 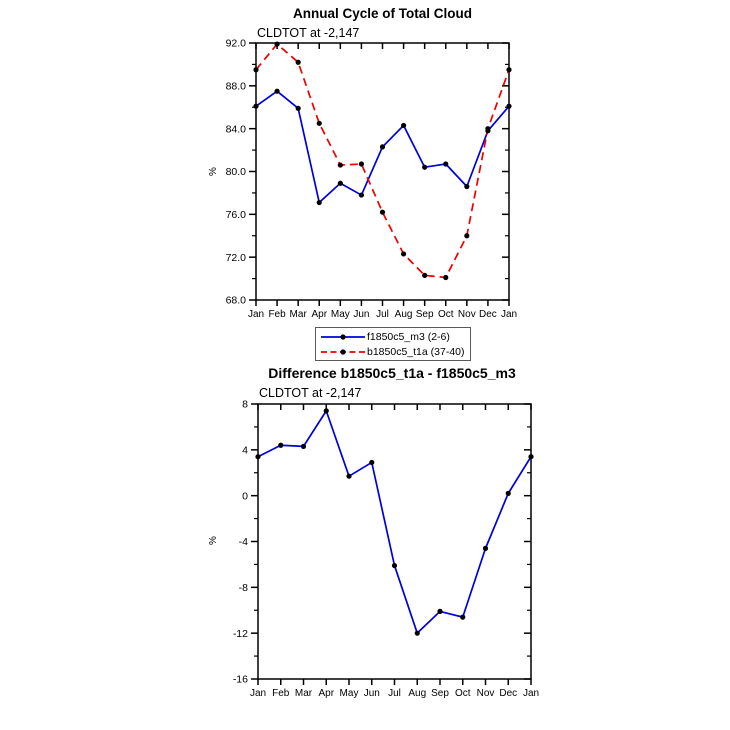 I want to click on y-tick-label: 68.0, so click(x=236, y=301).